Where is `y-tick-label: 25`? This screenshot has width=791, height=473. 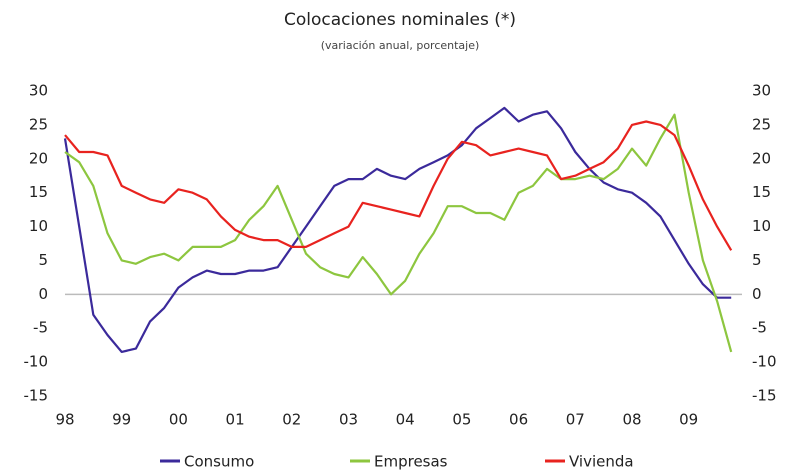
y-tick-label: 25 is located at coordinates (38, 124).